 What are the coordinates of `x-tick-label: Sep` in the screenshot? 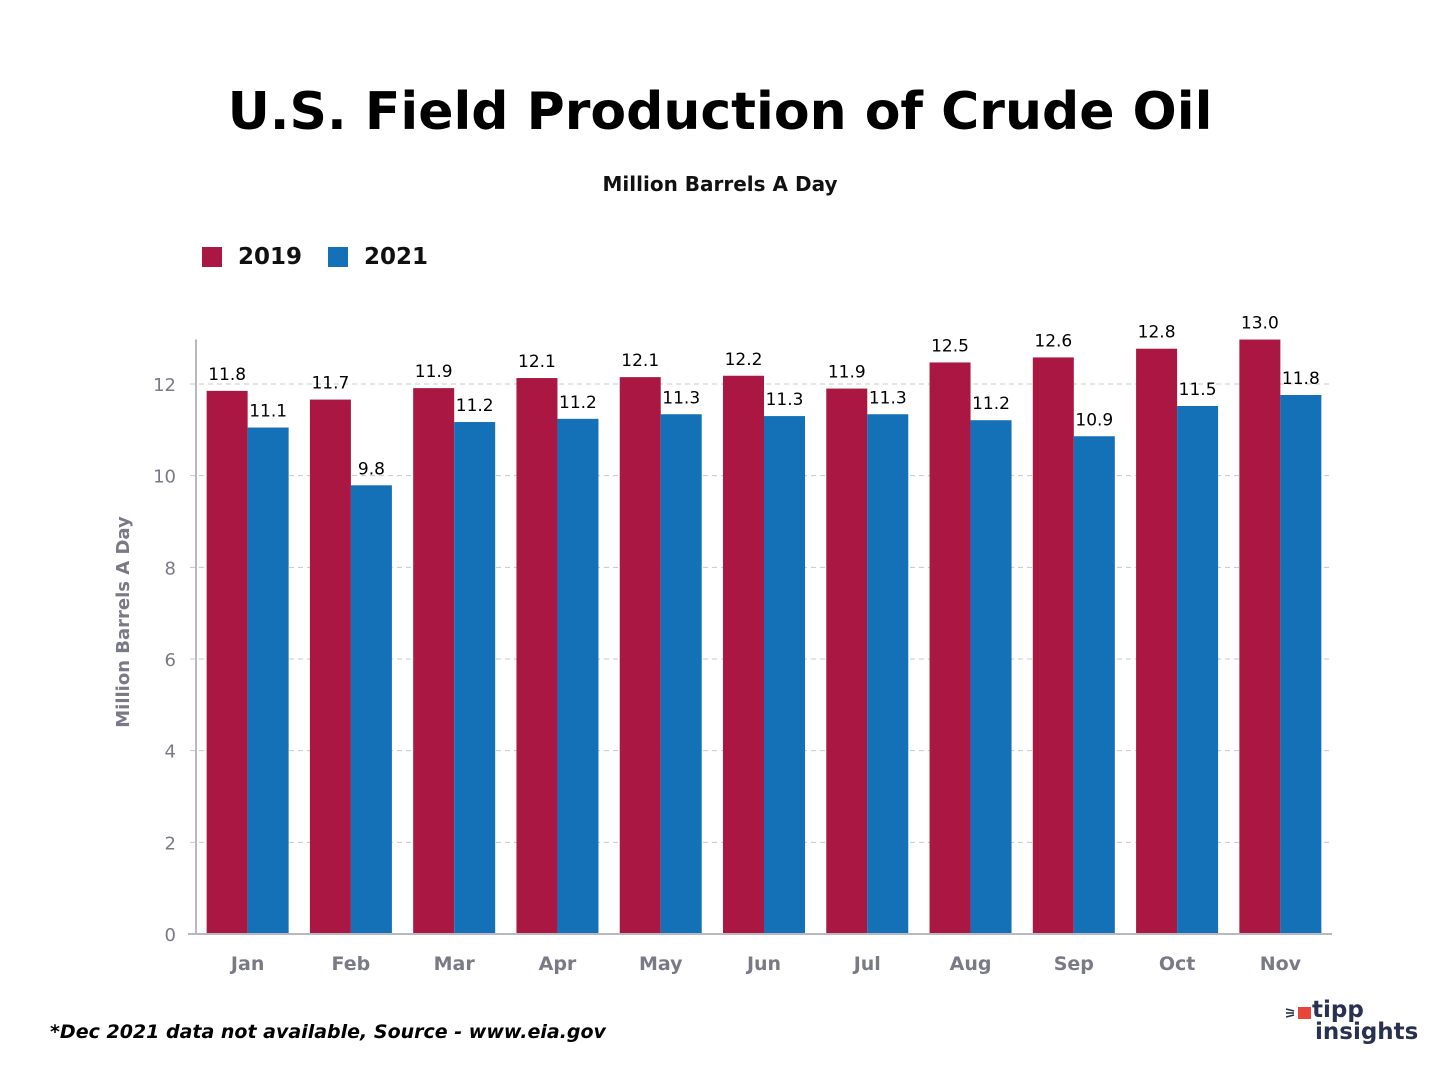 It's located at (1074, 964).